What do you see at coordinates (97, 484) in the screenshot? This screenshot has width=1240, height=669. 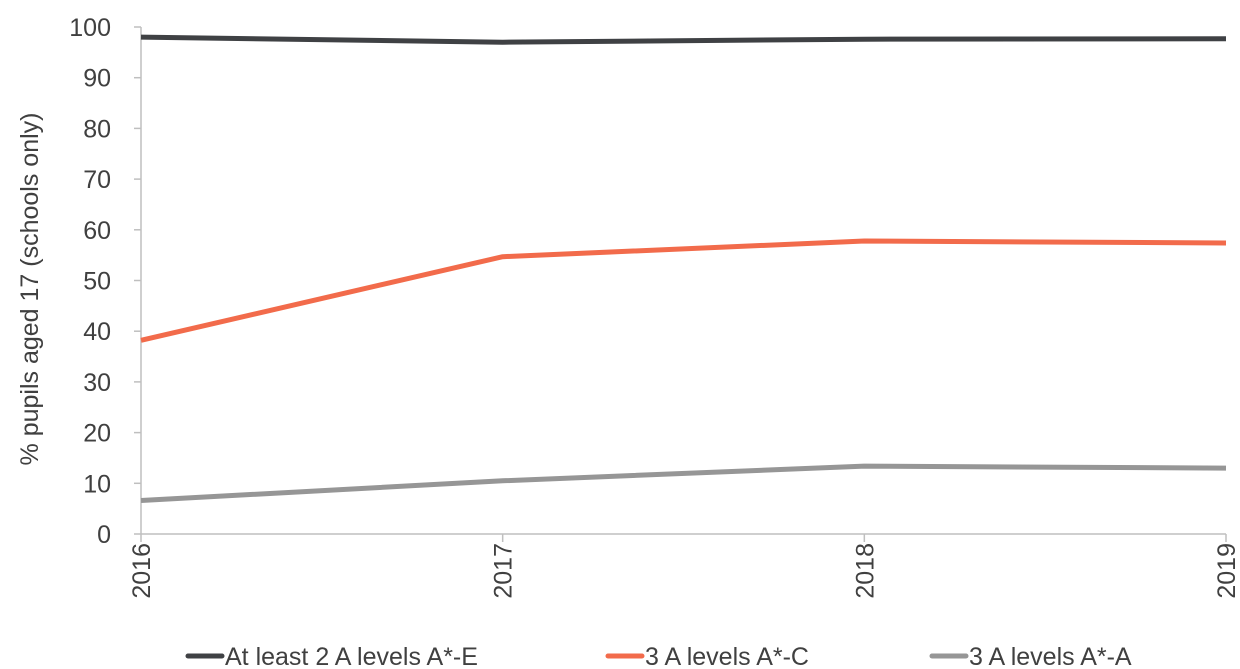 I see `y-tick-label: 10` at bounding box center [97, 484].